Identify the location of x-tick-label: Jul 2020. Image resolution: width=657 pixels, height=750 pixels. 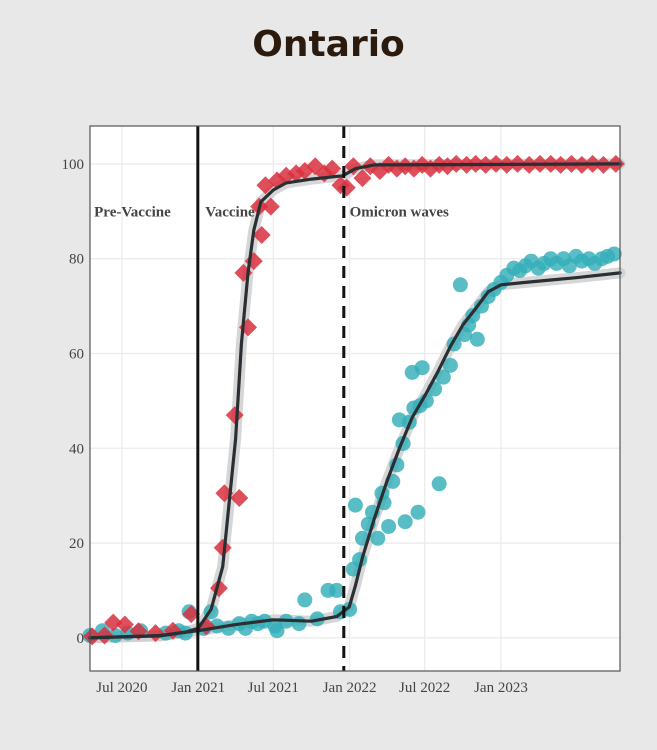
(121, 688).